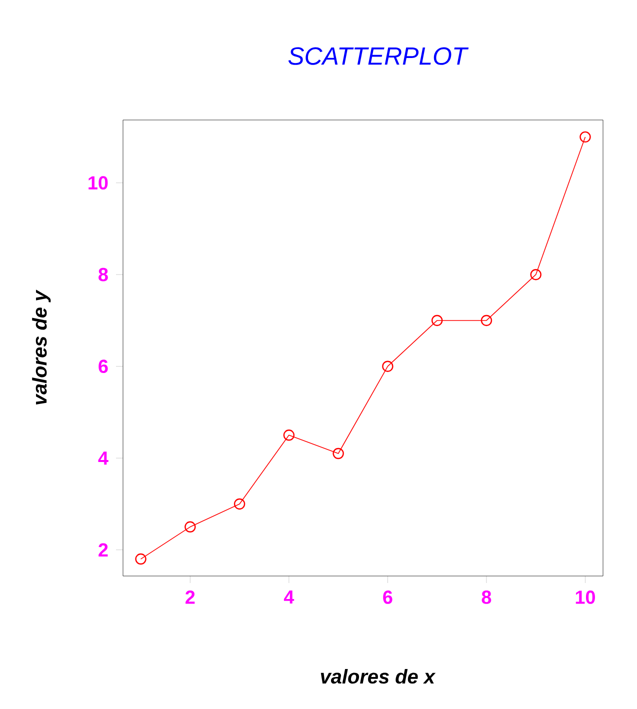 The width and height of the screenshot is (637, 709). Describe the element at coordinates (378, 56) in the screenshot. I see `chart-title: SCATTERPLOT` at that location.